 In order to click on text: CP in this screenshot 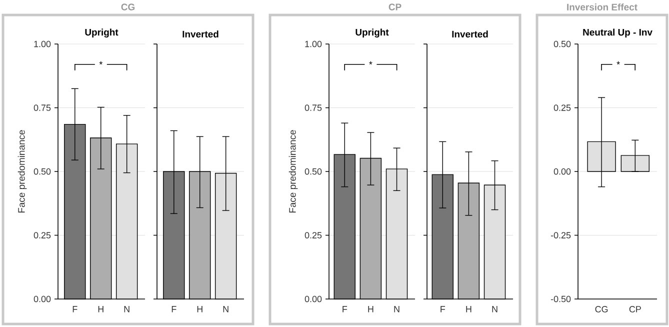, I will do `click(395, 7)`.